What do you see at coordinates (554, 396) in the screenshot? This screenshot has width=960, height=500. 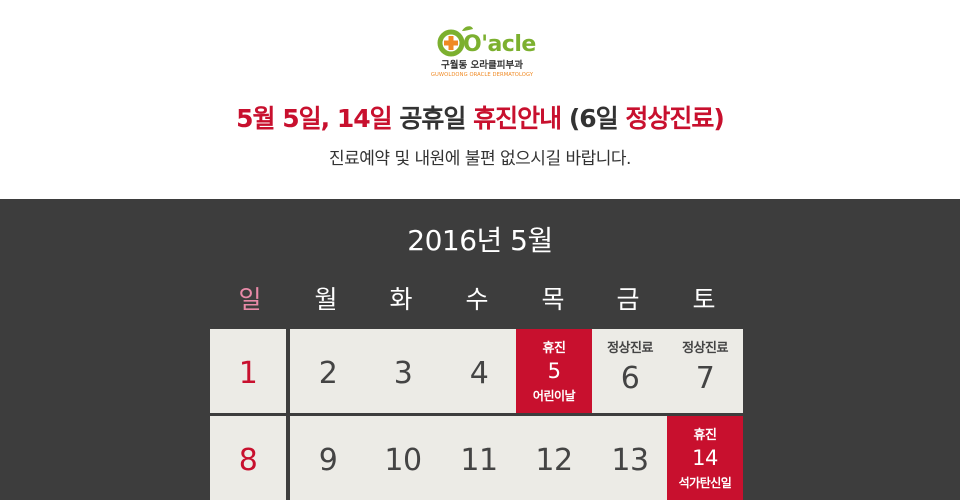 I see `holiday-name: 어린이날` at bounding box center [554, 396].